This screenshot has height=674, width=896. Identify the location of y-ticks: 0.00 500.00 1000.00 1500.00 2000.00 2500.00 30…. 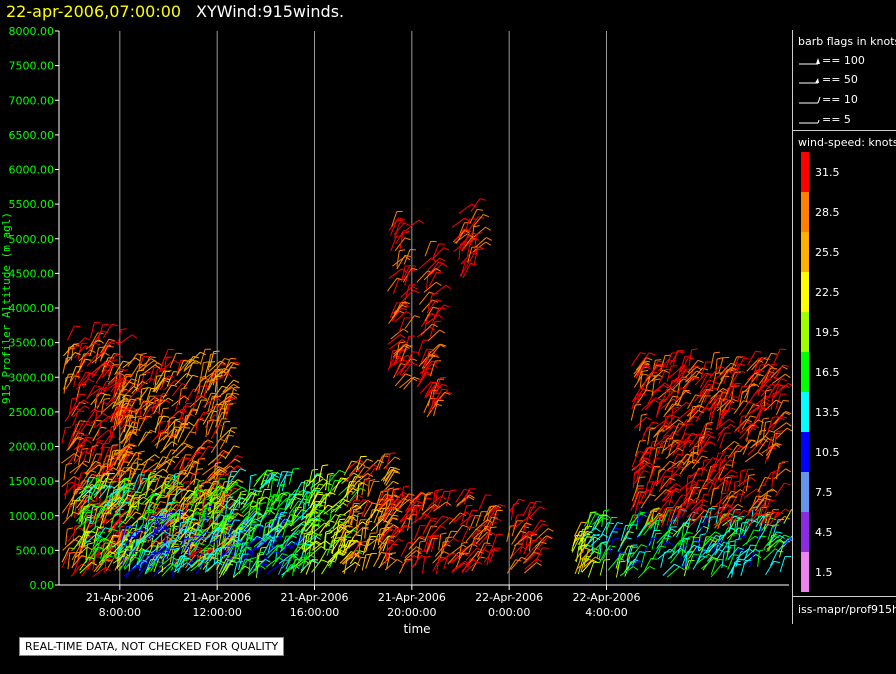
(34, 308).